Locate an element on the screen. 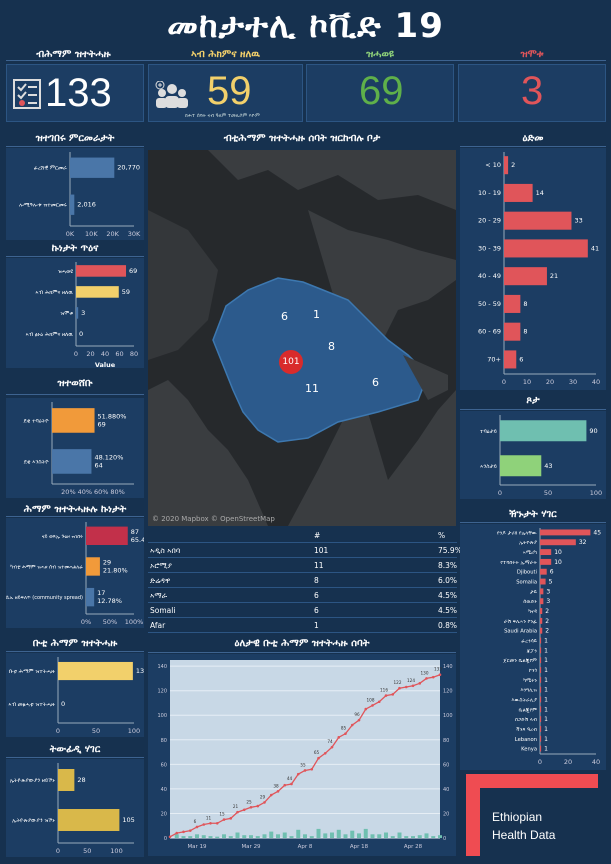 This screenshot has width=611, height=864. value-label: 10 is located at coordinates (558, 562).